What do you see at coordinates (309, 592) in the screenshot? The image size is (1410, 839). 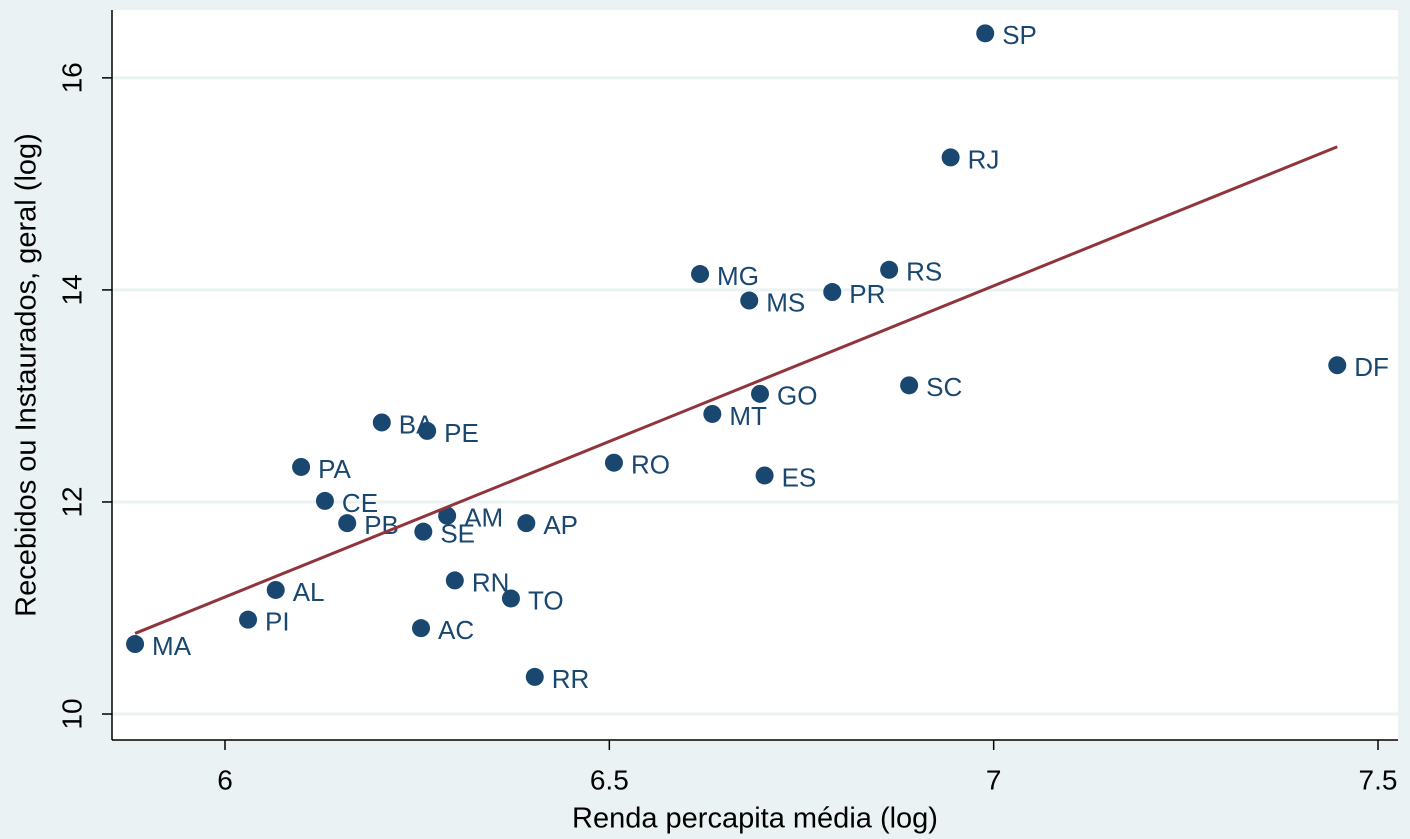 I see `point-label: AL` at bounding box center [309, 592].